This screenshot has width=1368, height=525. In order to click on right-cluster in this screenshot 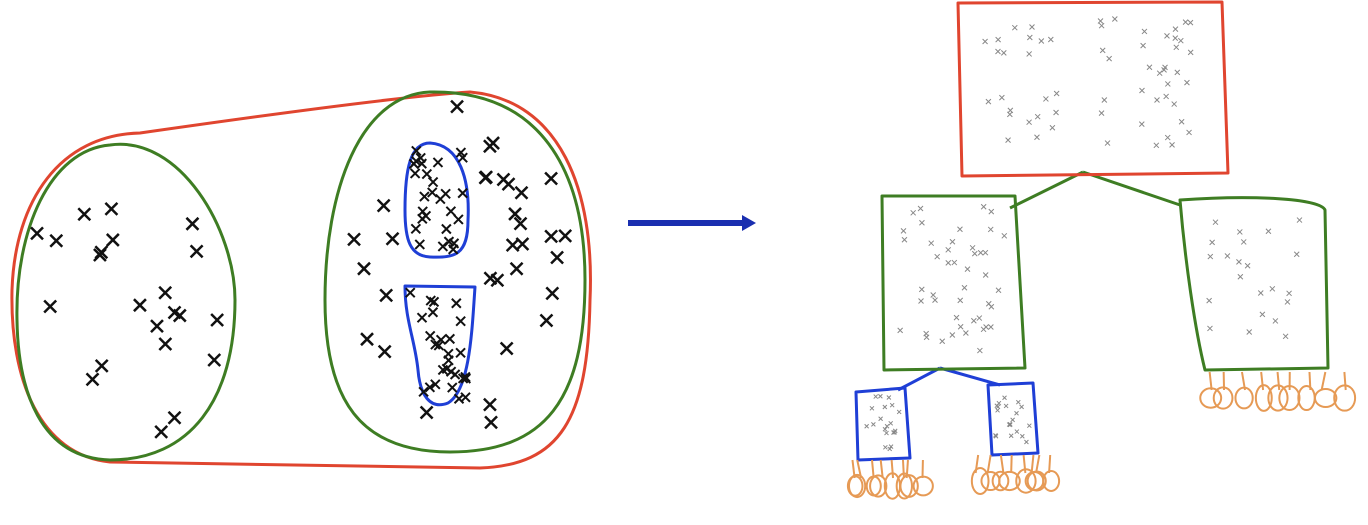, I will do `click(455, 272)`.